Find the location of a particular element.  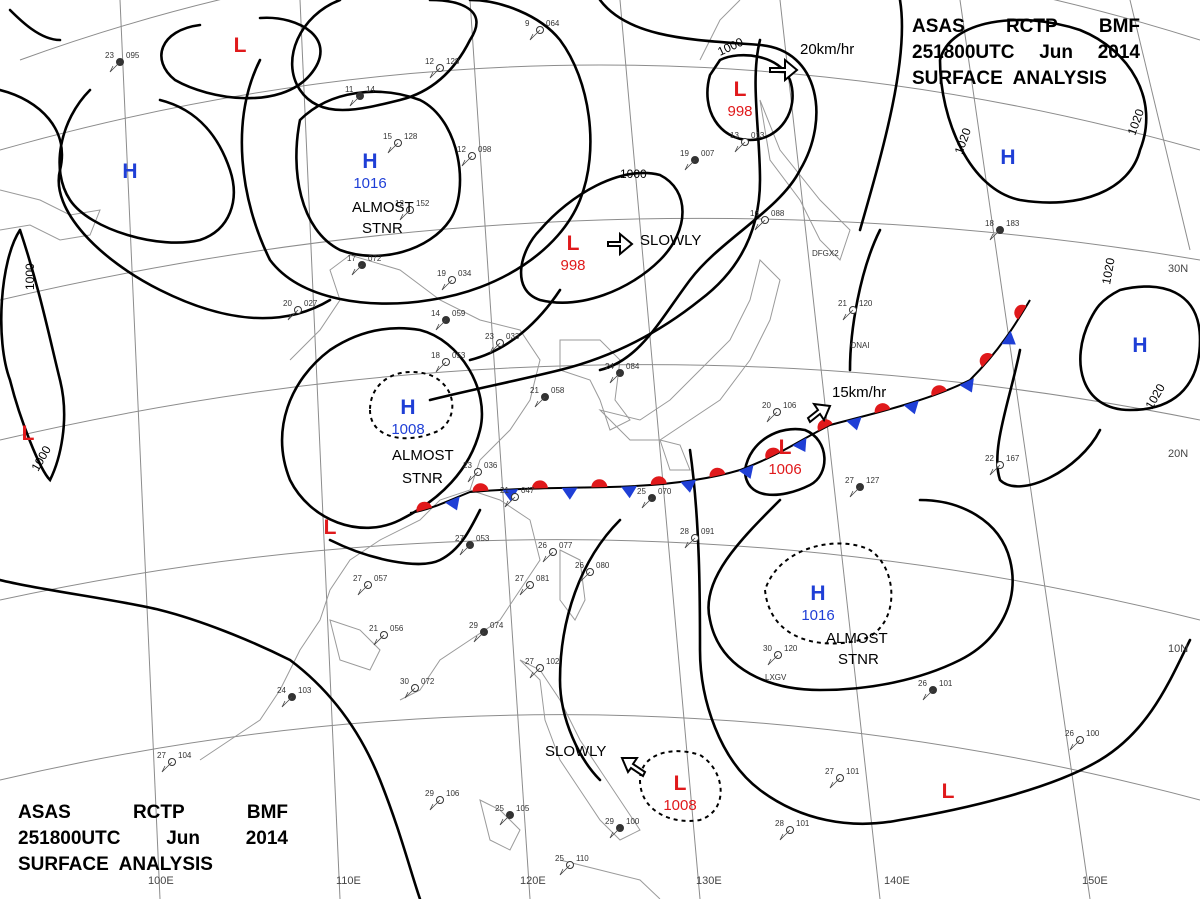

station-temperature: 11 is located at coordinates (349, 89).